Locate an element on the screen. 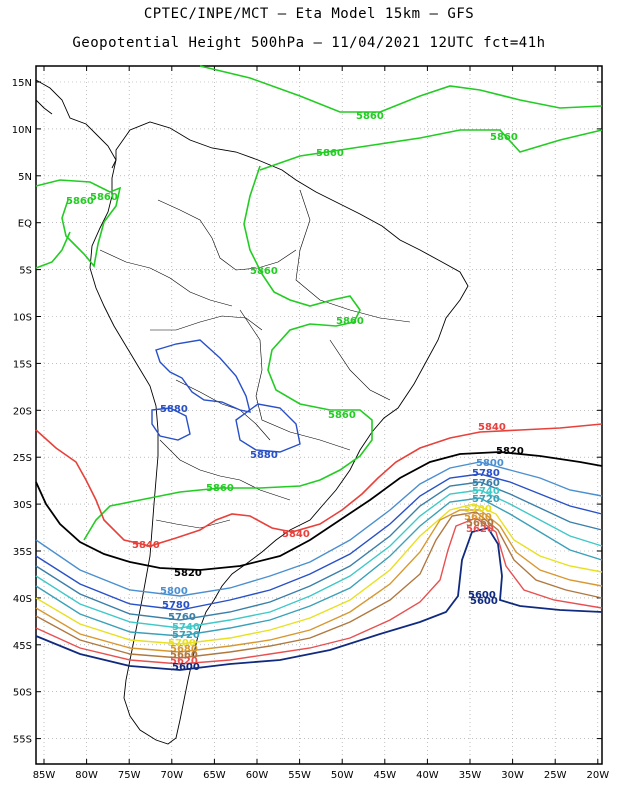 The width and height of the screenshot is (618, 800). lon-label: 20W is located at coordinates (597, 775).